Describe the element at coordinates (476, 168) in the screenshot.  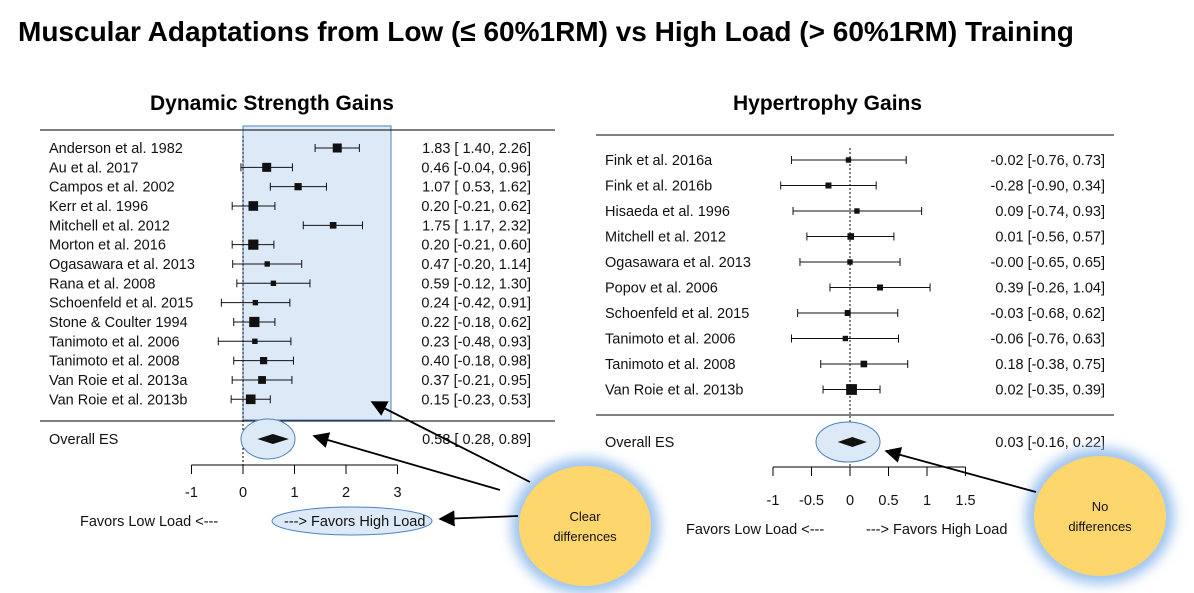
I see `study-ci-text: 0.46 [-0.04, 0.96]` at that location.